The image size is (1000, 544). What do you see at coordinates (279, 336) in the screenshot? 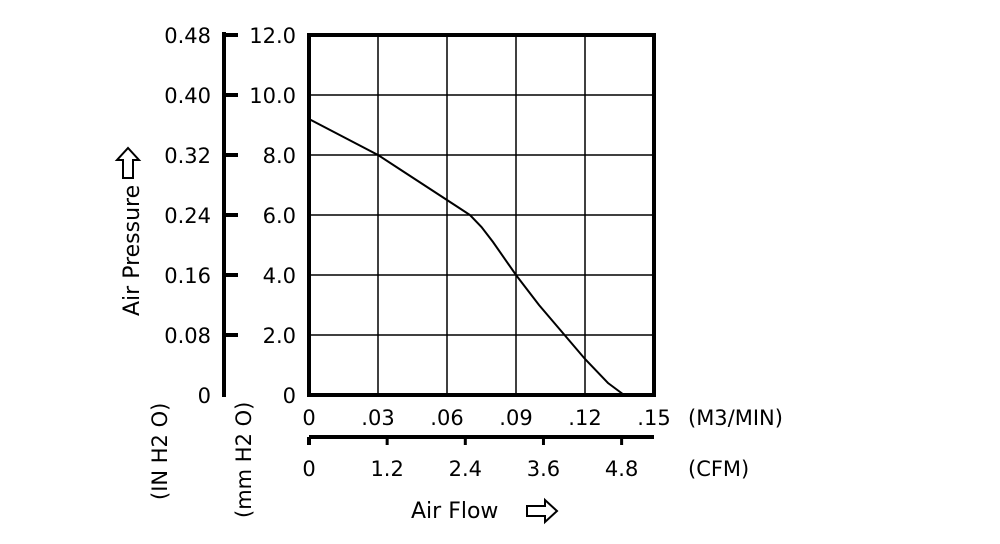
I see `y-tick-label: 2.0` at bounding box center [279, 336].